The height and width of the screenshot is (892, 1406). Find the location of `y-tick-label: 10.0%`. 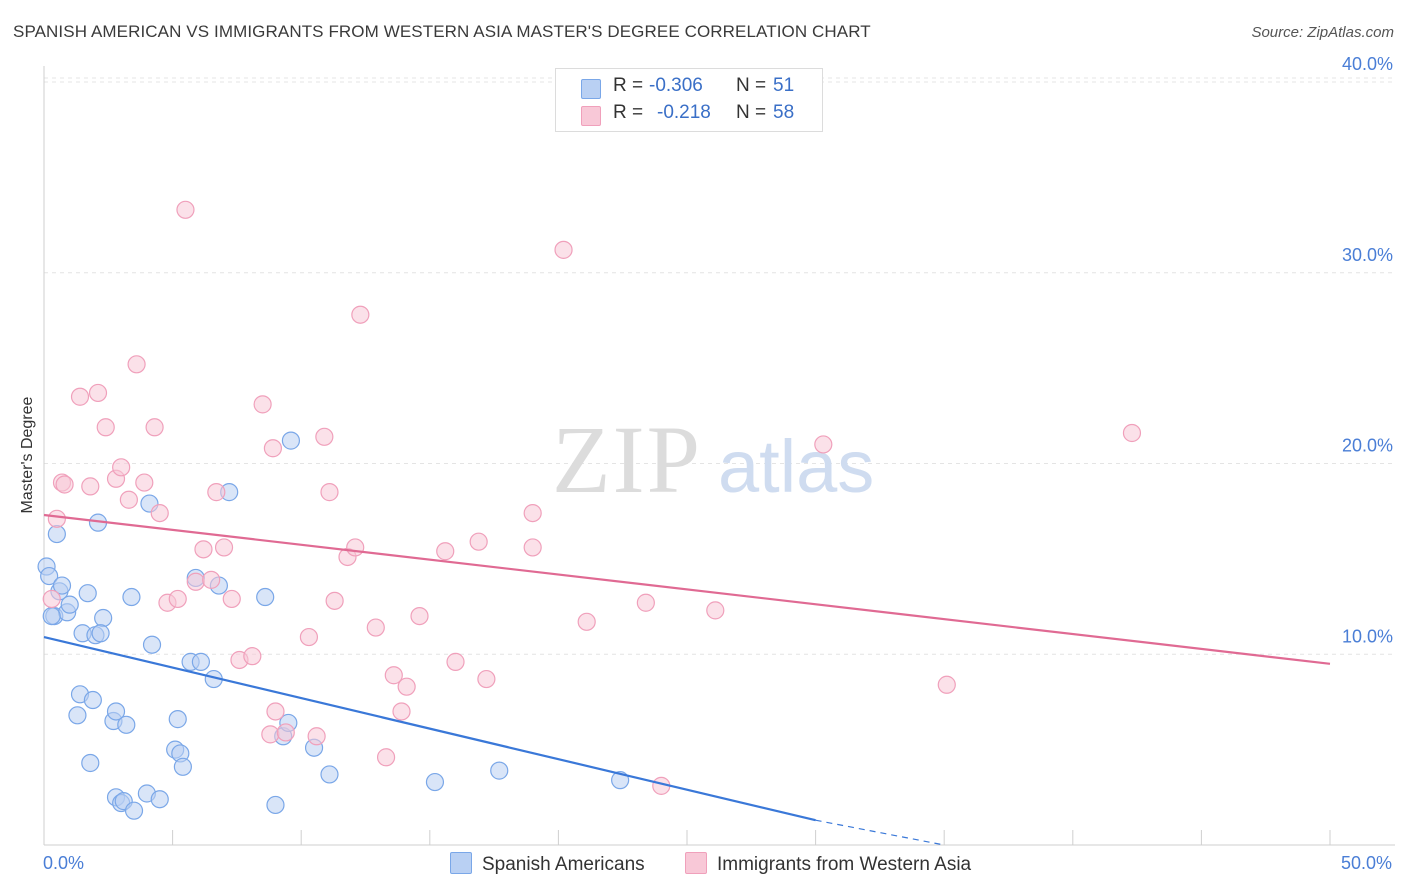

y-tick-label: 10.0% is located at coordinates (1367, 636).